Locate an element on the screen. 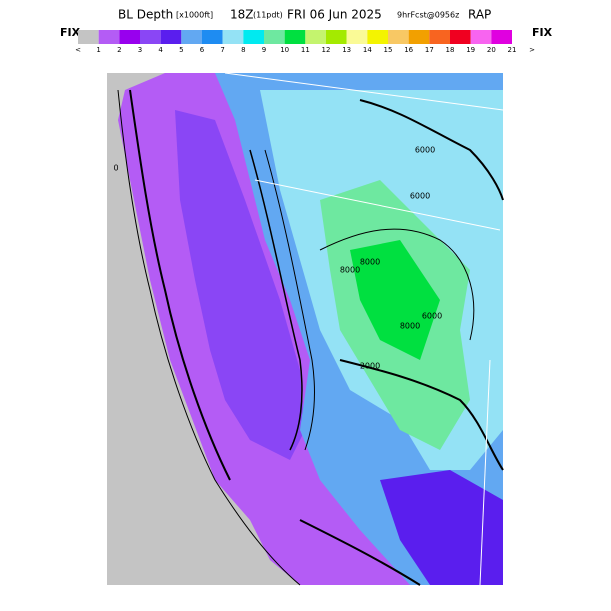 Image resolution: width=611 pixels, height=611 pixels. title-date: FRI 06 Jun 2025 is located at coordinates (334, 15).